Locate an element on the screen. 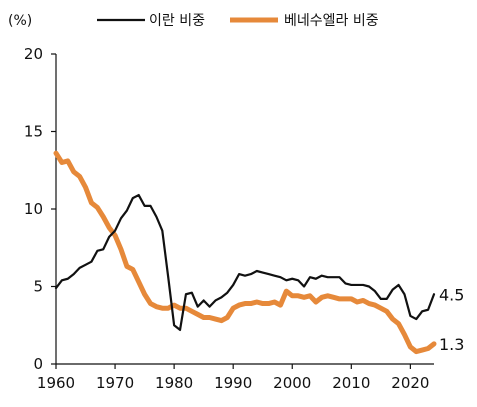 This screenshot has width=477, height=407. y-tick-group: 0 5 10 15 20 is located at coordinates (40, 209).